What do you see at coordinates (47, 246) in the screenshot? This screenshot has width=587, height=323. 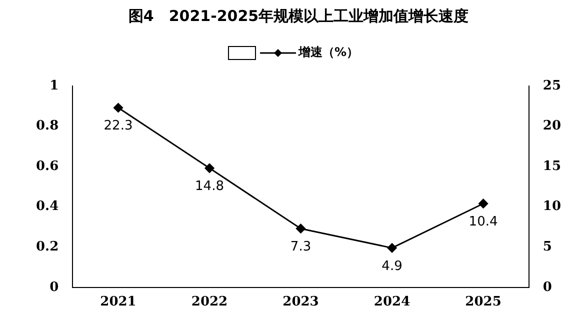 I see `y-tick-label: 0.2` at bounding box center [47, 246].